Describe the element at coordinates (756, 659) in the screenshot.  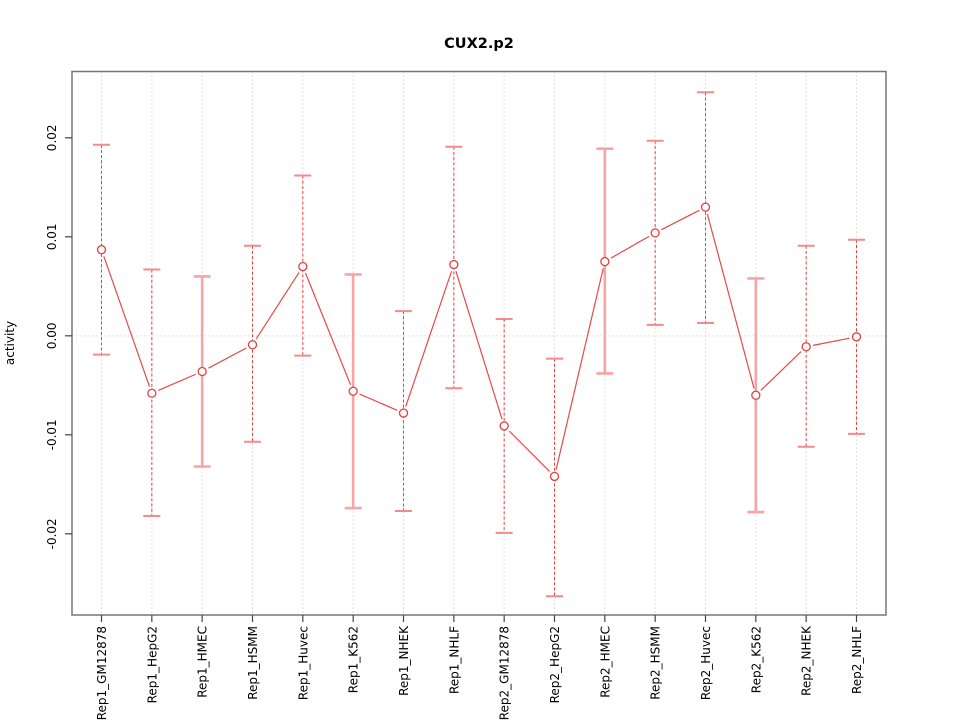
I see `x-tick-label: Rep2_K562` at that location.